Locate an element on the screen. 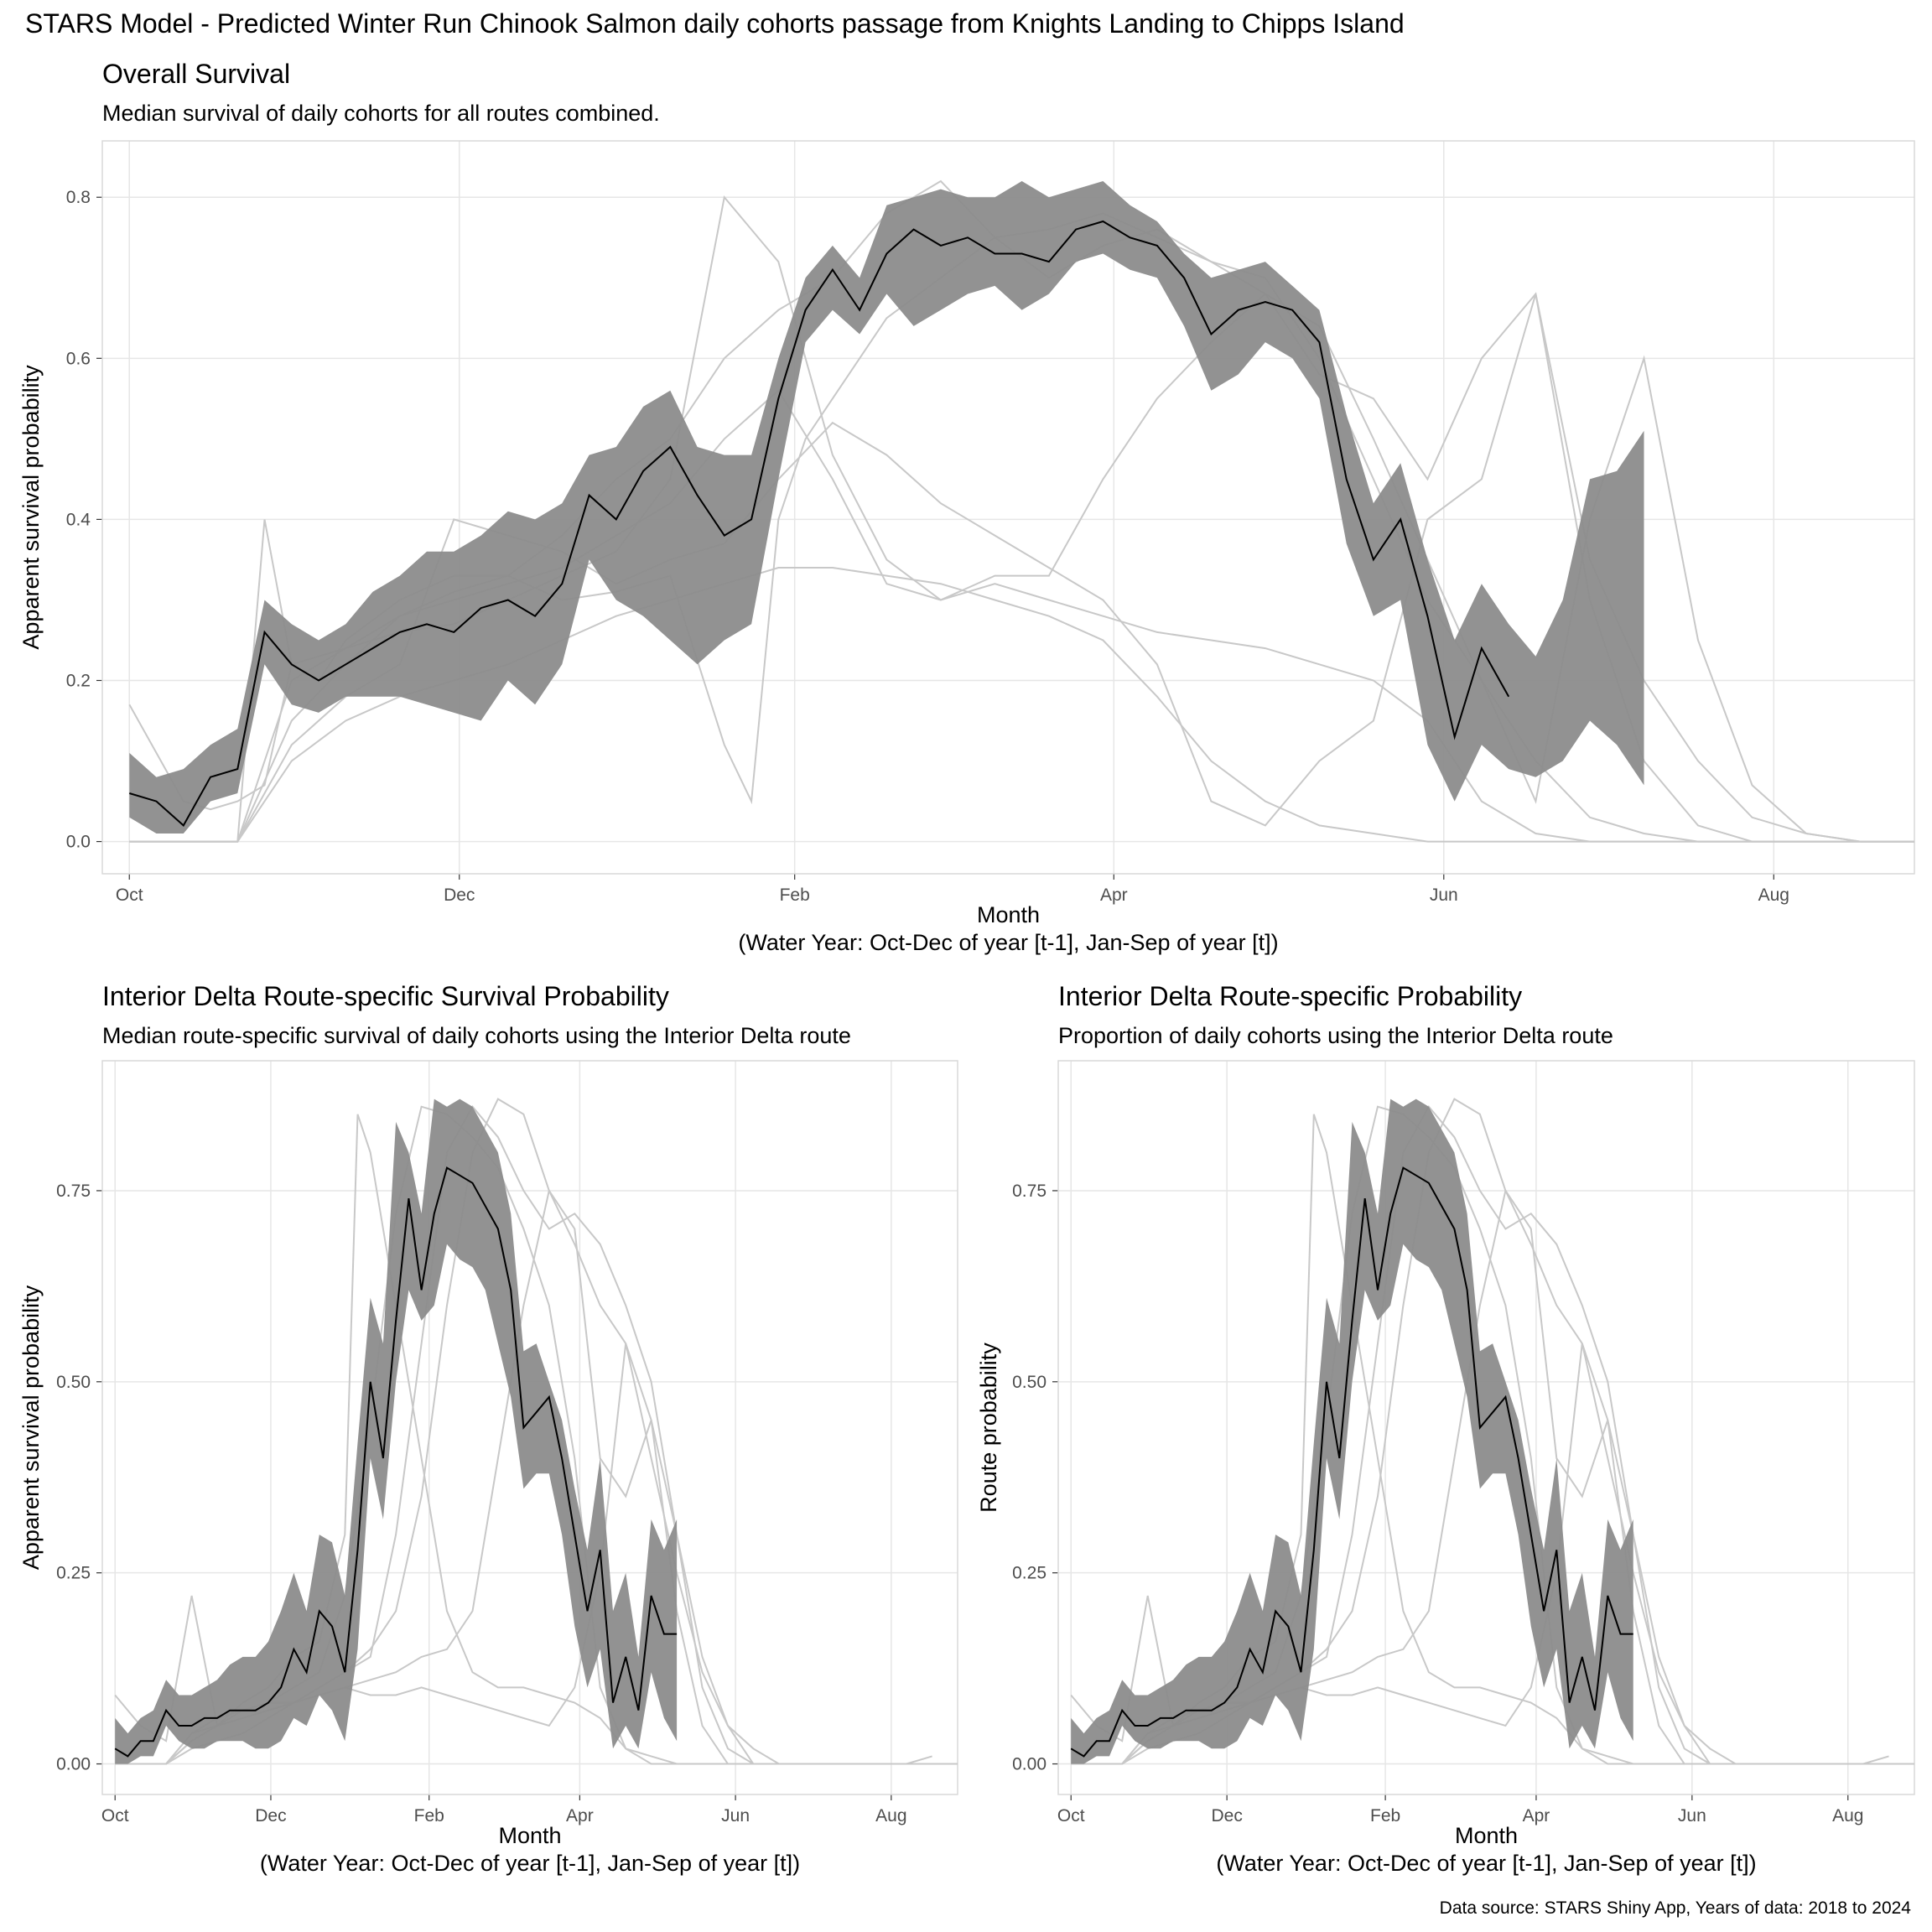  chart2-y-tick-label: 0.50 is located at coordinates (73, 1382).